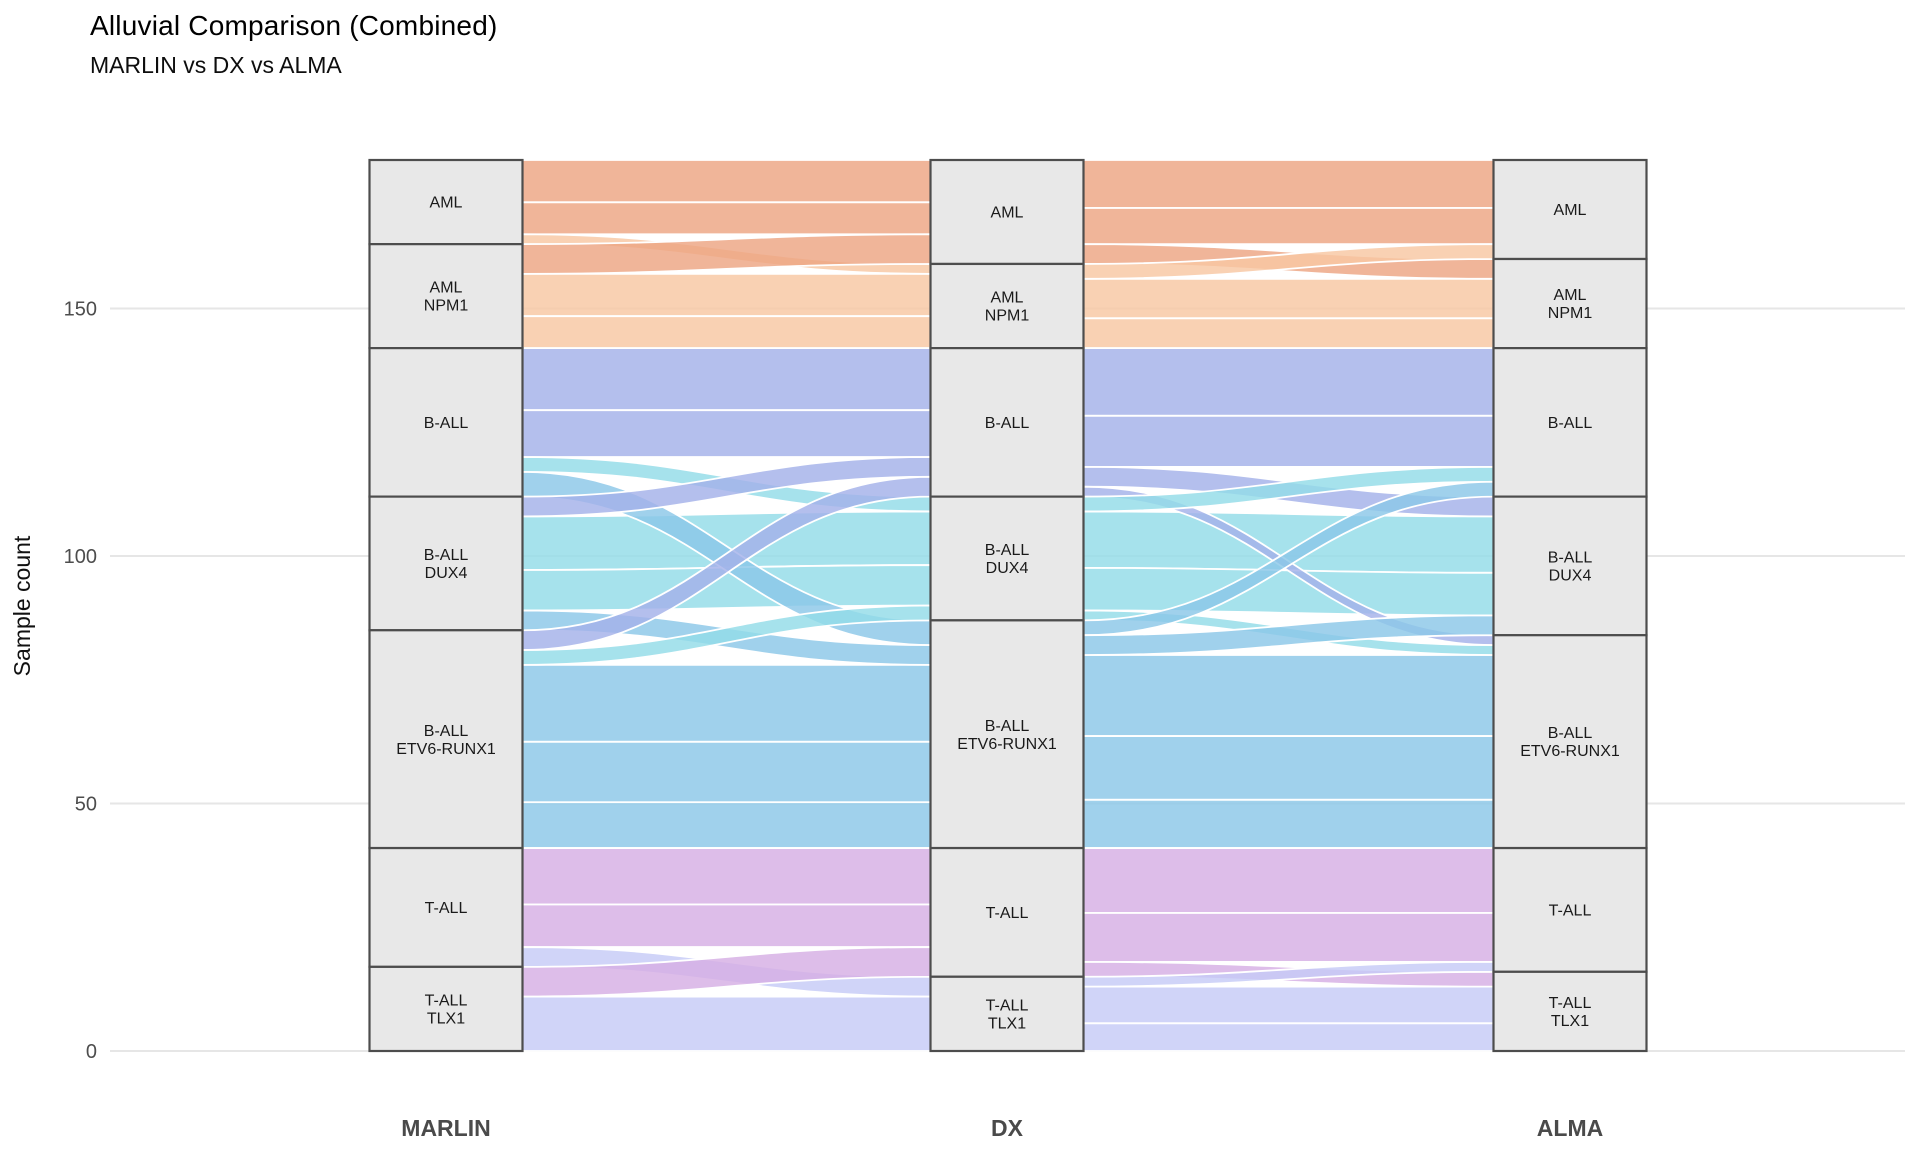 This screenshot has height=1152, width=1920. I want to click on flow-MARLIN-B-ALL-to-DX-B-ALL, so click(726, 379).